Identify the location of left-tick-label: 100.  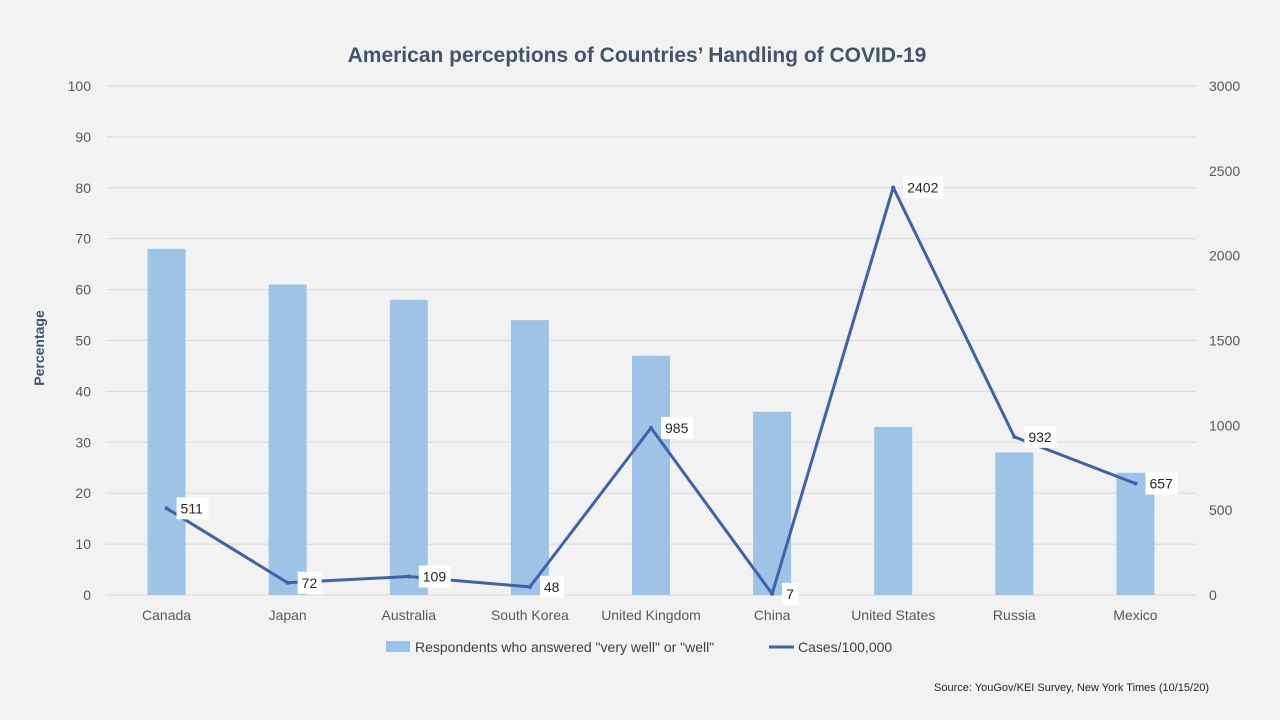
(80, 86).